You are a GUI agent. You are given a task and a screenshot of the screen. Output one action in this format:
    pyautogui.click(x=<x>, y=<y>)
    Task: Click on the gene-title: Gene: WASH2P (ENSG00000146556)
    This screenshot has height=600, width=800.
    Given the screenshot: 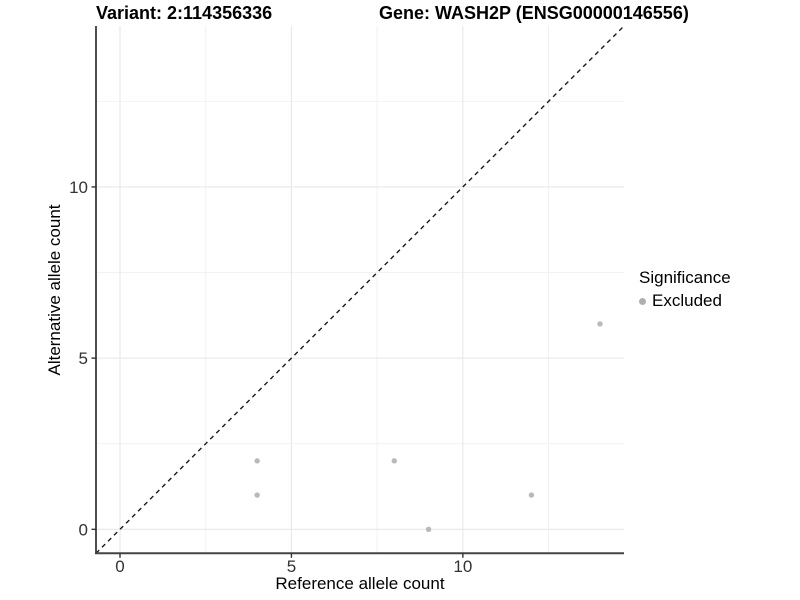 What is the action you would take?
    pyautogui.click(x=534, y=13)
    